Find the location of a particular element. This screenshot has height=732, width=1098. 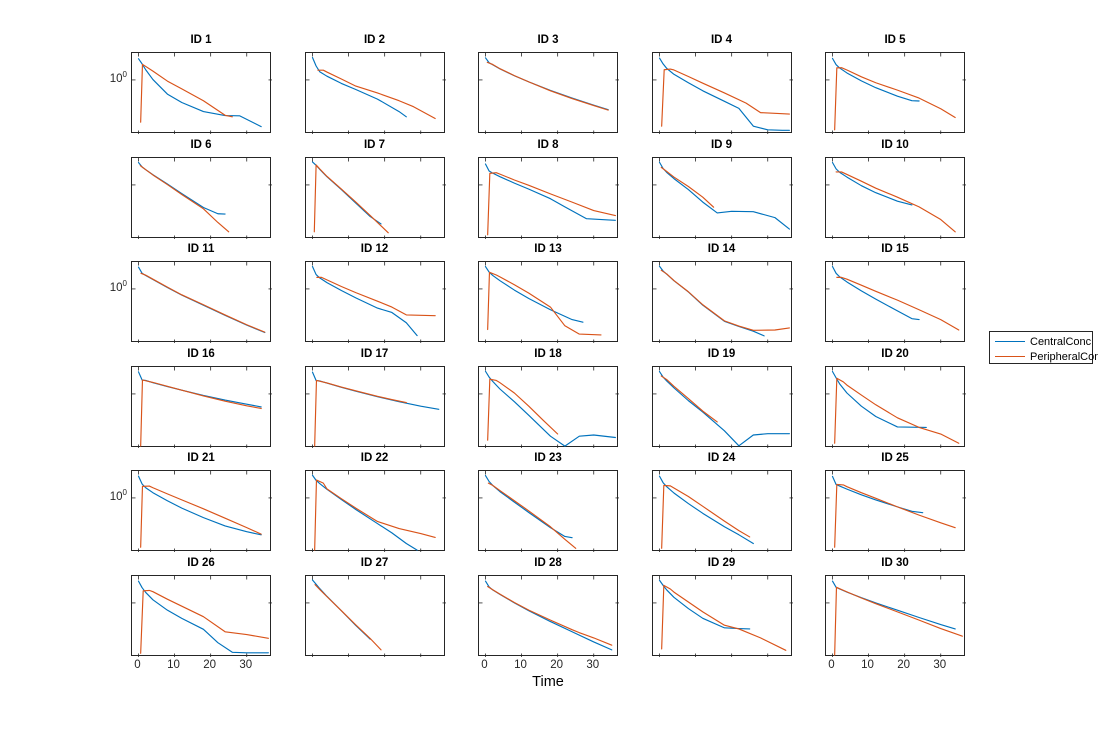

x-tick-labels: 0 10 20 30 is located at coordinates (201, 666).